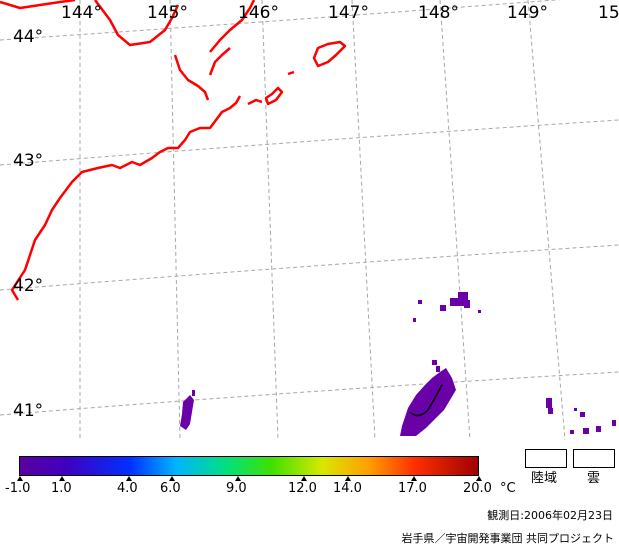  What do you see at coordinates (28, 37) in the screenshot?
I see `lat-label-44: 44°` at bounding box center [28, 37].